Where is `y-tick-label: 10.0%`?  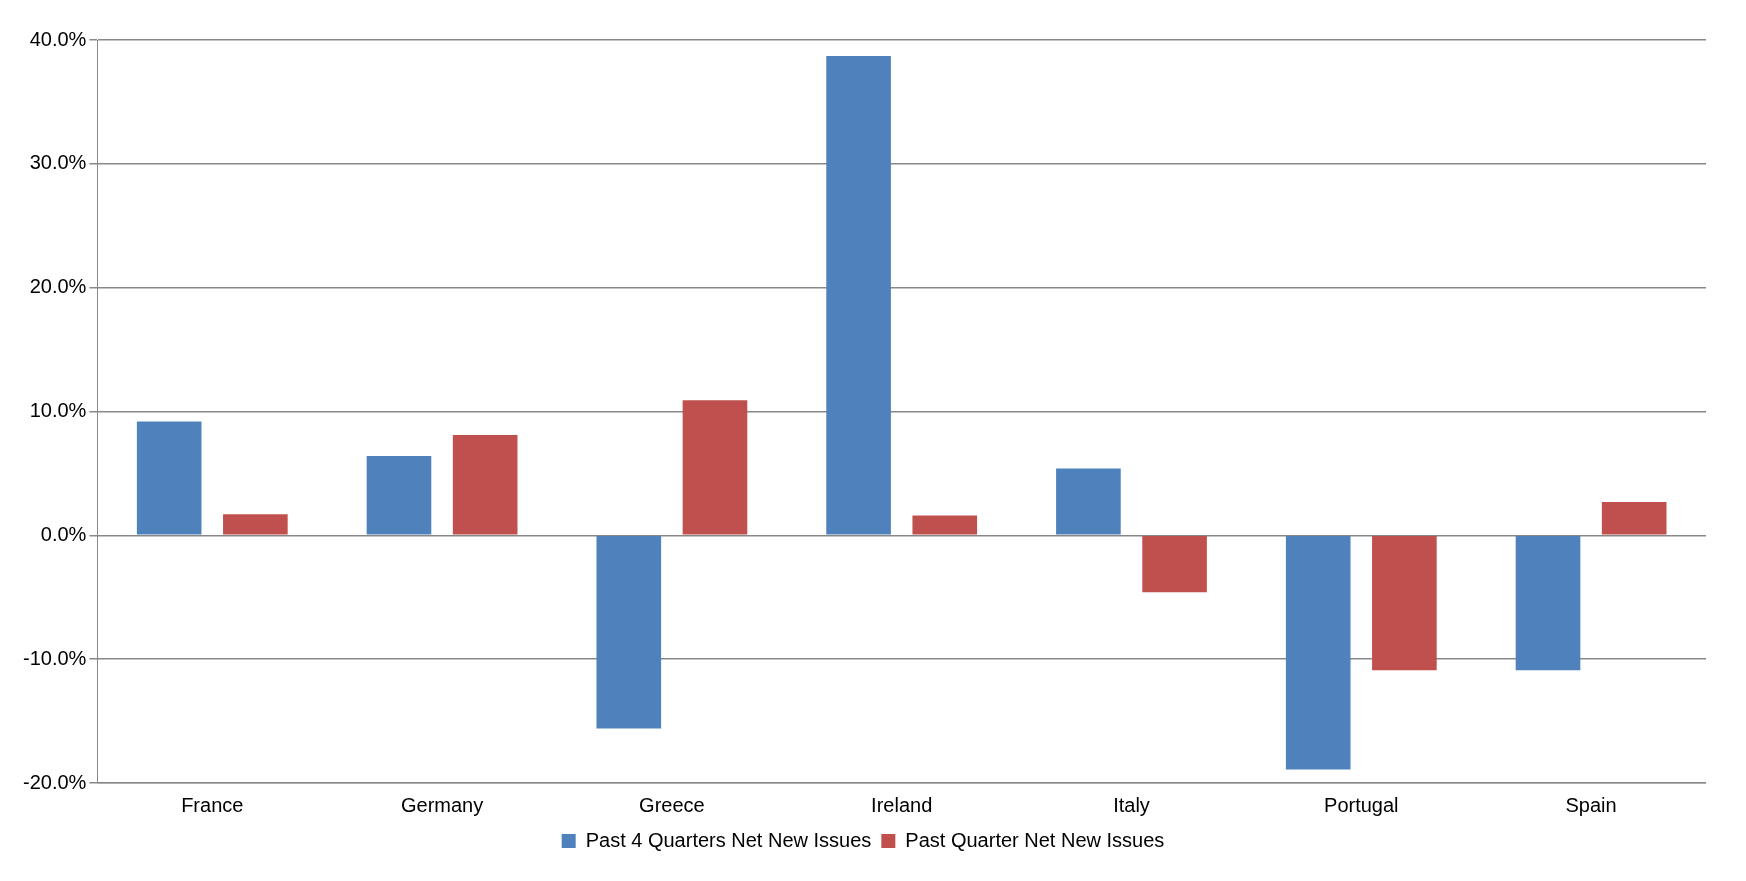
y-tick-label: 10.0% is located at coordinates (58, 410).